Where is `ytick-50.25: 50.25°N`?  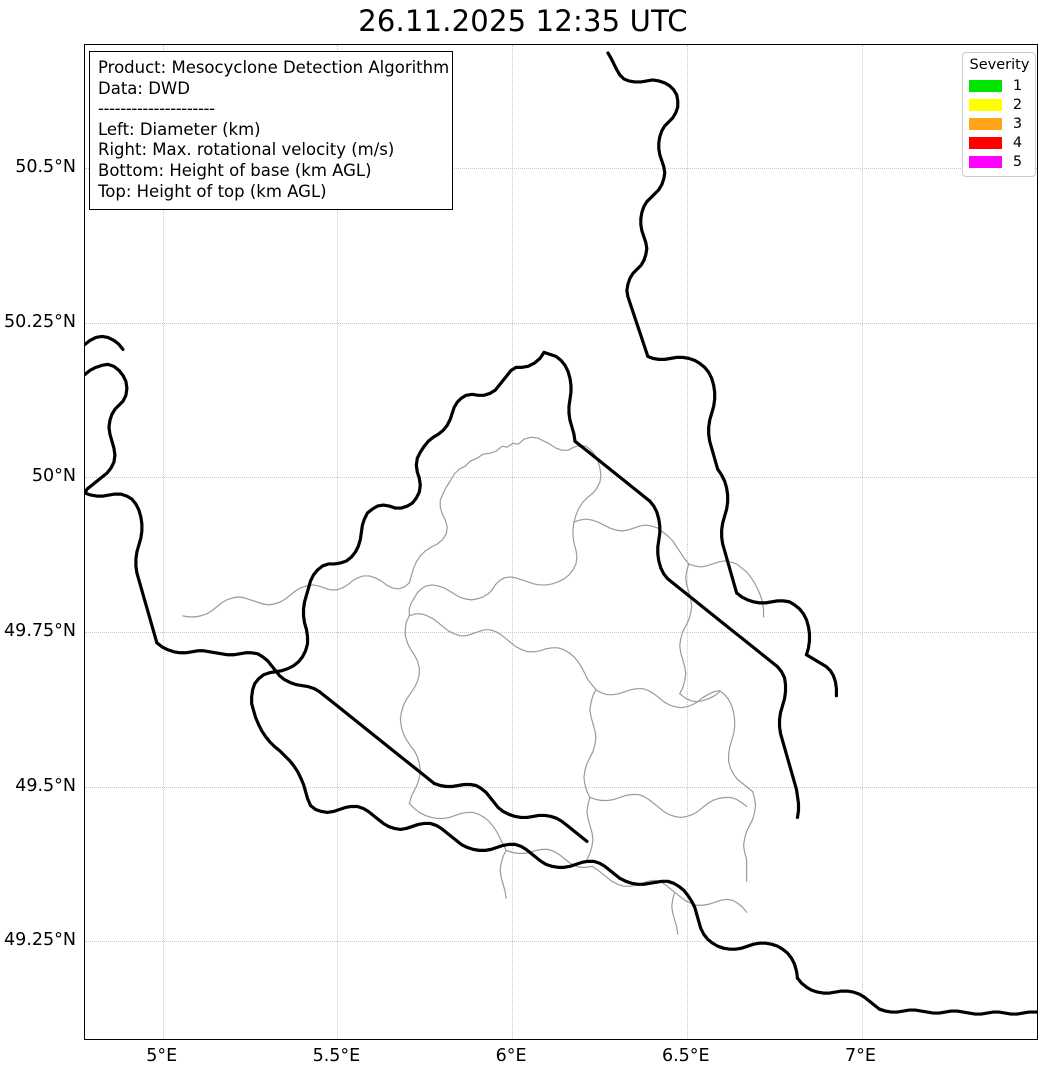
ytick-50.25: 50.25°N is located at coordinates (40, 321).